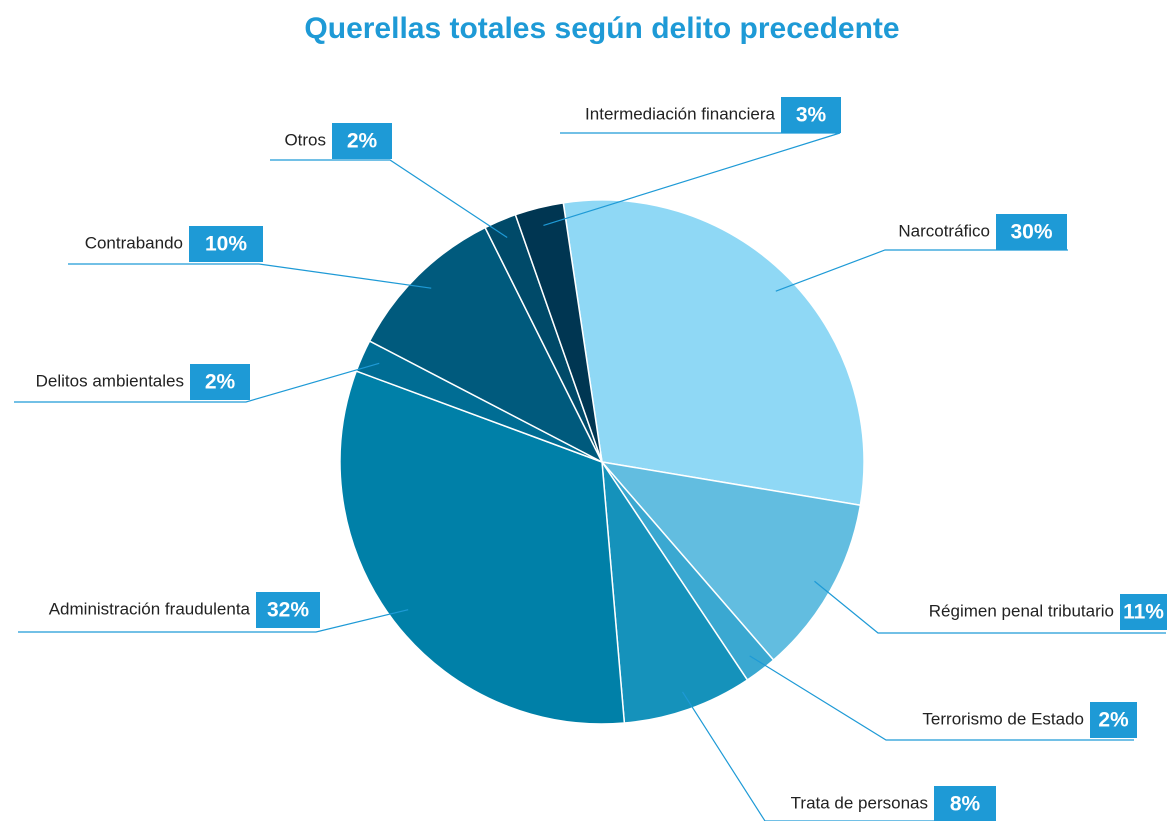 This screenshot has height=821, width=1176. What do you see at coordinates (859, 802) in the screenshot?
I see `slice-label: Trata de personas` at bounding box center [859, 802].